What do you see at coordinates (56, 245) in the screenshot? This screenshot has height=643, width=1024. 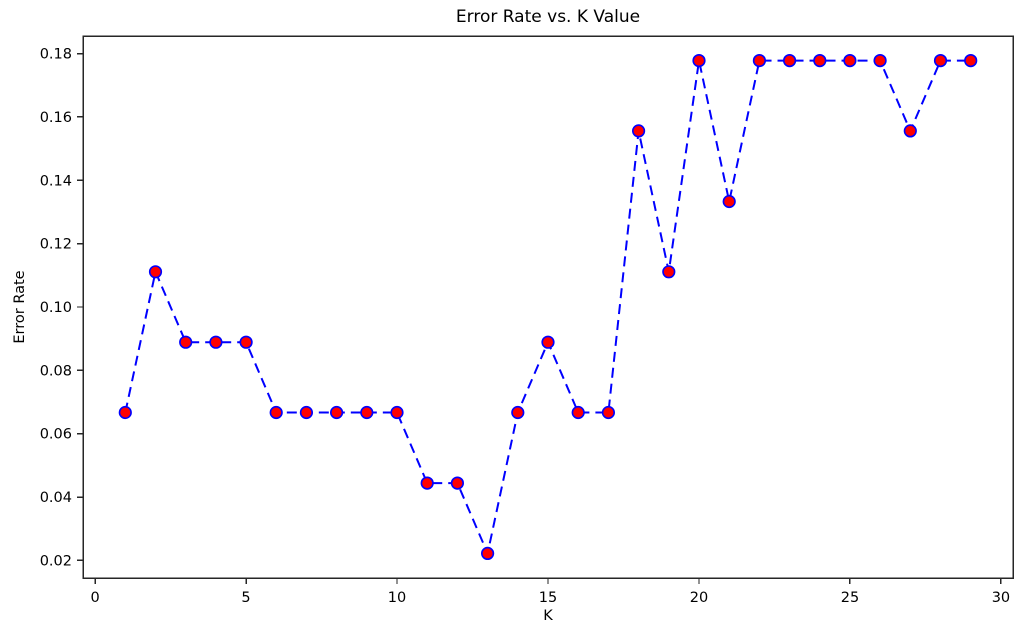 I see `y-tick-label: 0.12` at bounding box center [56, 245].